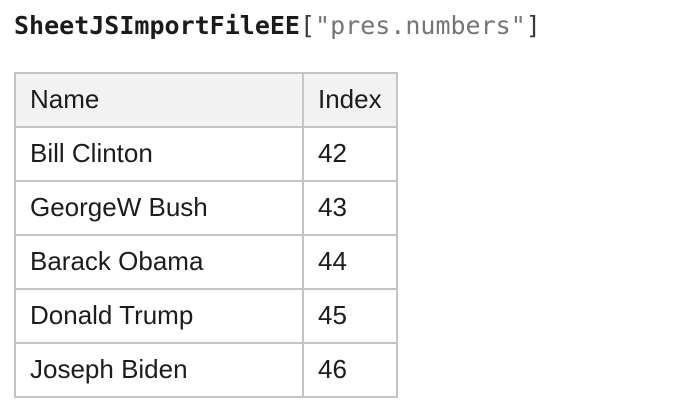 The height and width of the screenshot is (420, 684). I want to click on name-cell: Bill Clinton, so click(159, 154).